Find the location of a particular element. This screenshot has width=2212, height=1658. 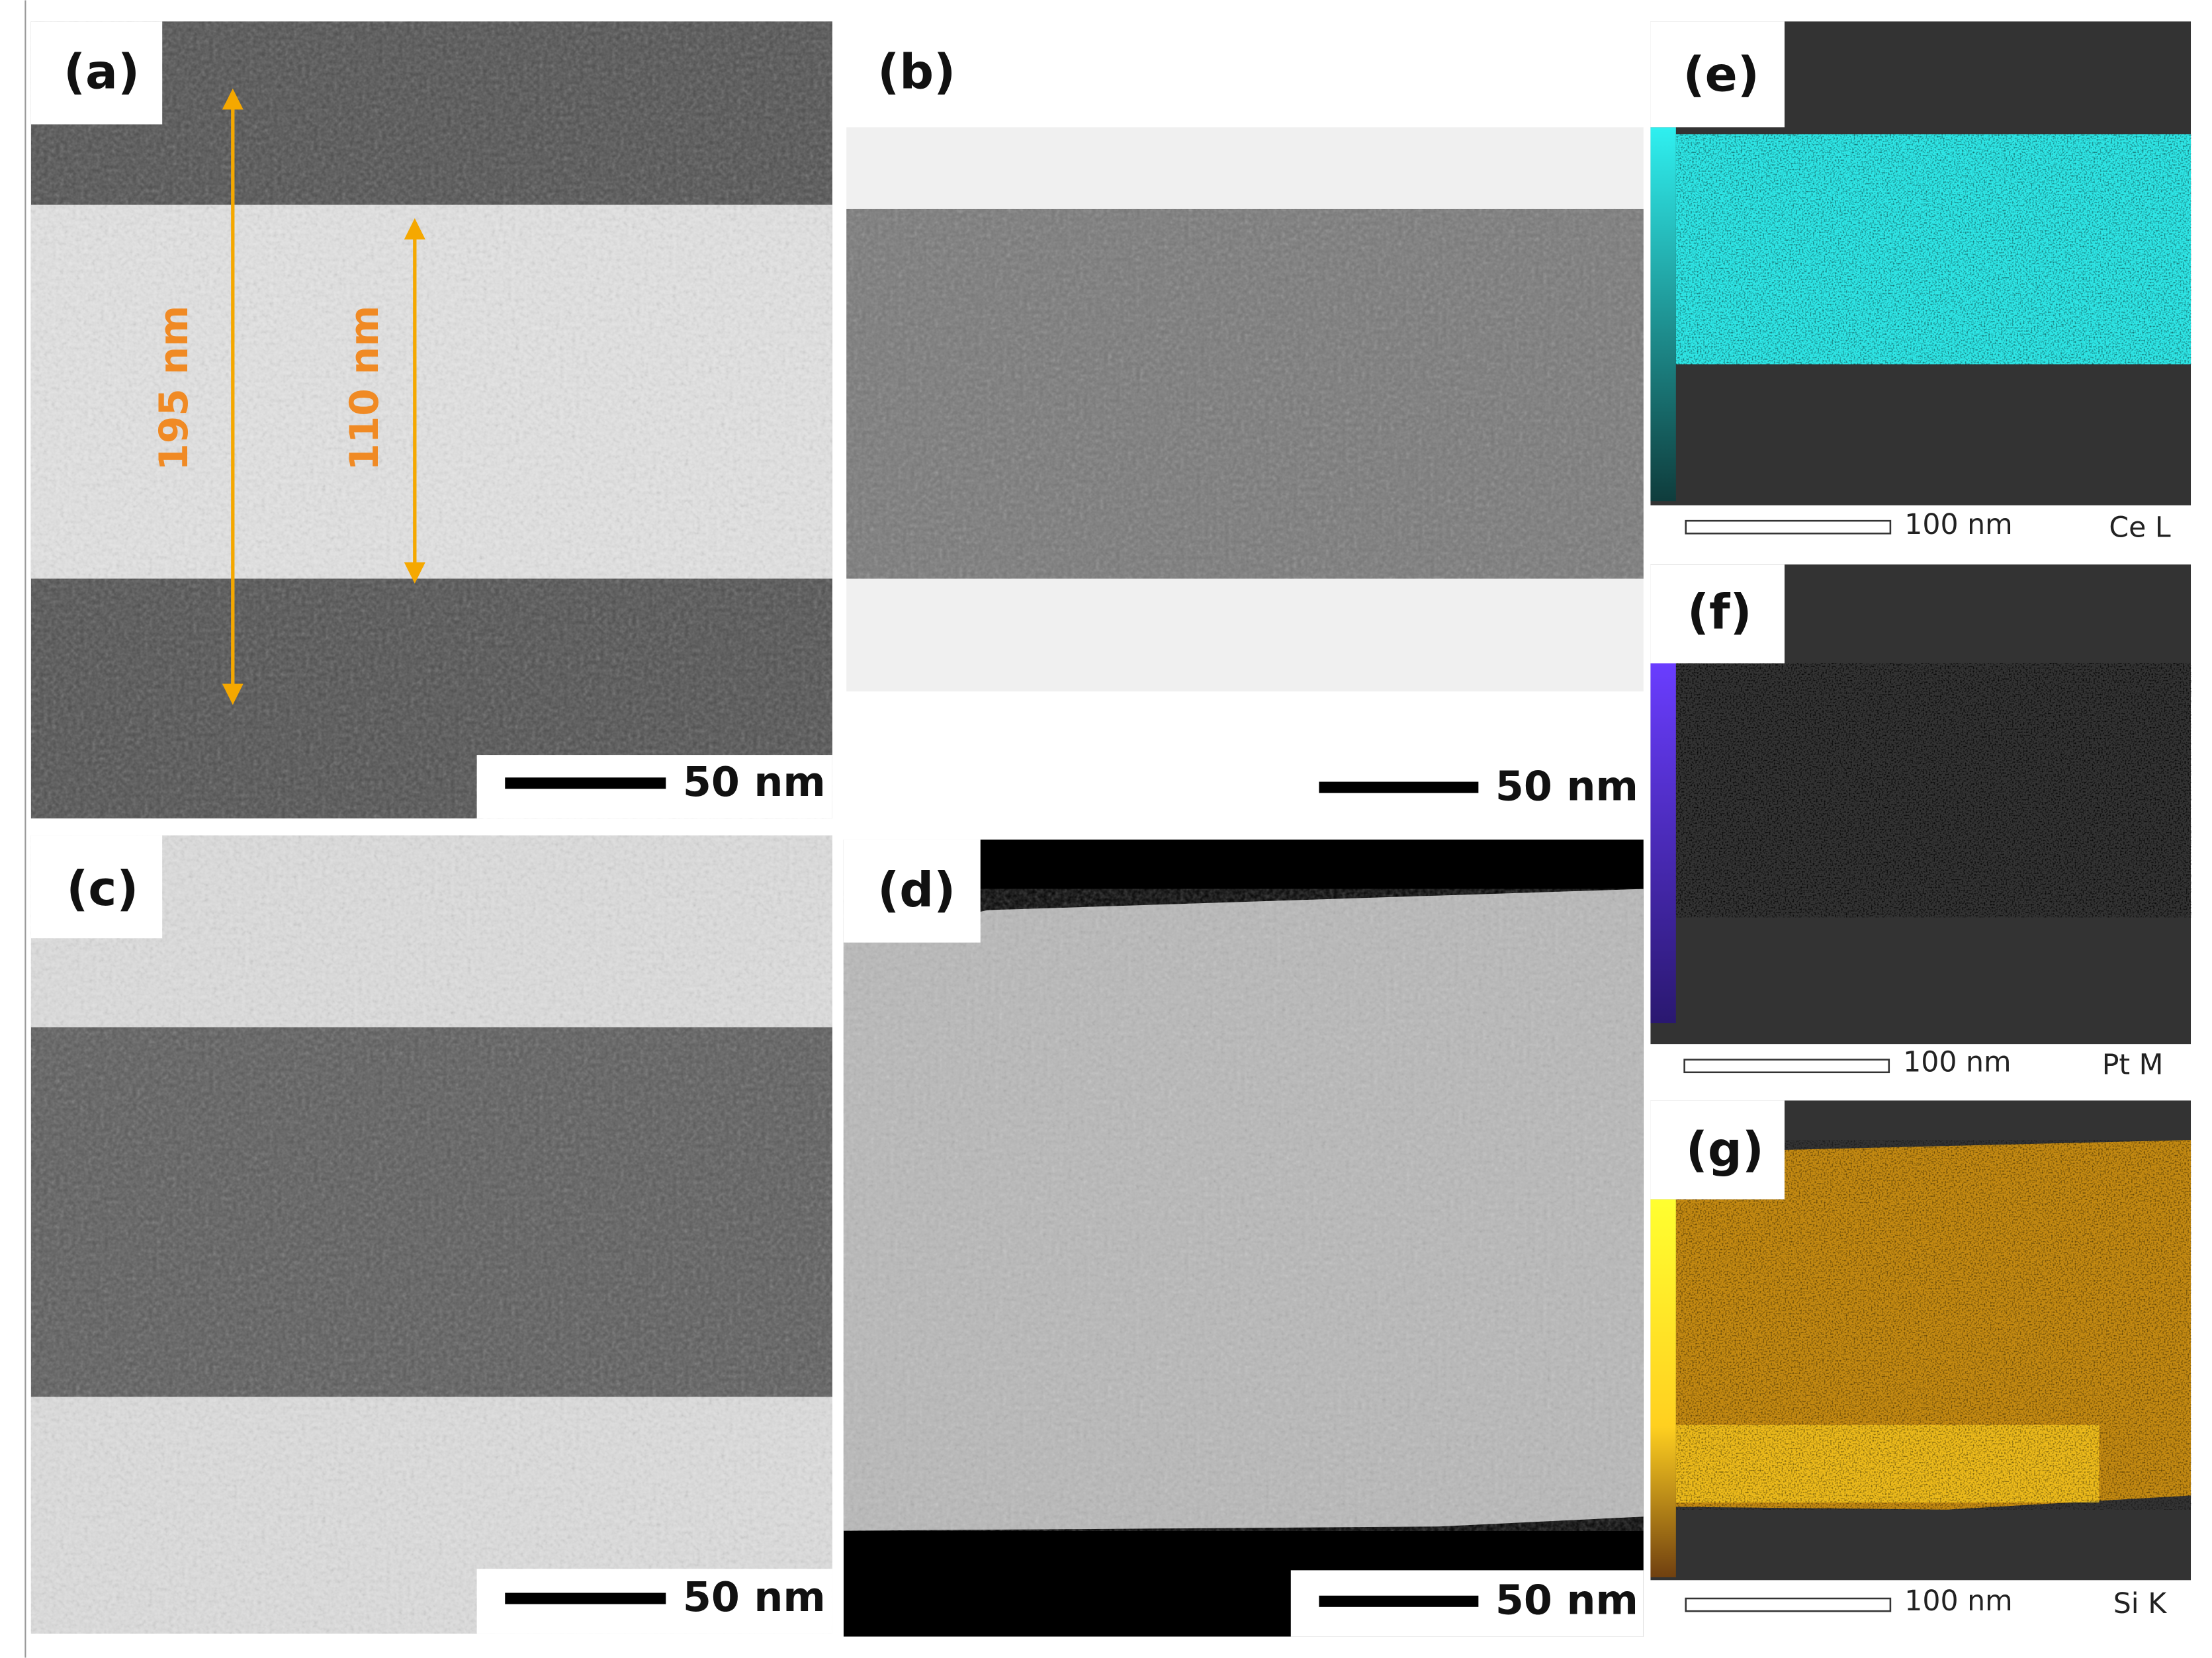

annotation: 110 nm is located at coordinates (365, 388).